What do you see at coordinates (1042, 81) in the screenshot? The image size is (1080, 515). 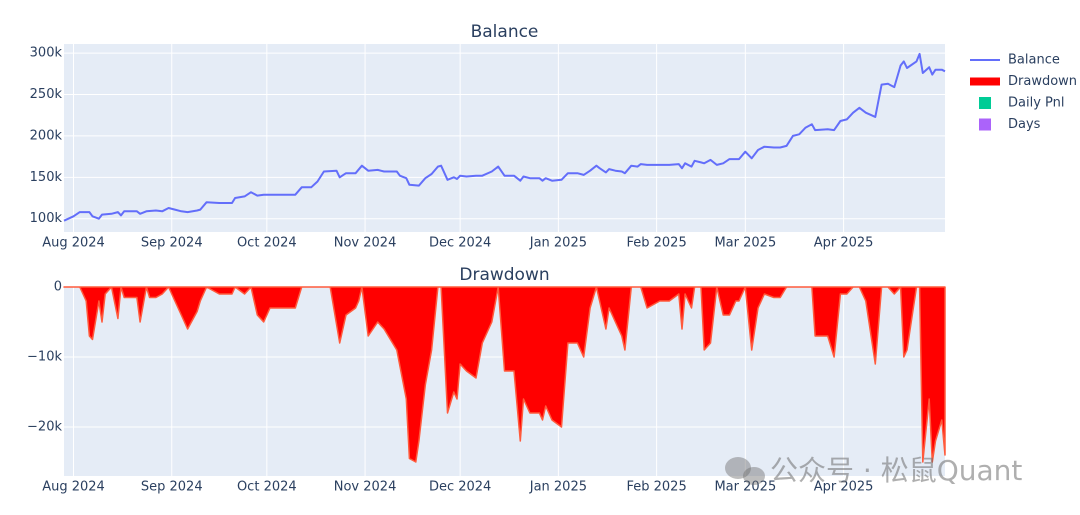 I see `legend-label: Drawdown` at bounding box center [1042, 81].